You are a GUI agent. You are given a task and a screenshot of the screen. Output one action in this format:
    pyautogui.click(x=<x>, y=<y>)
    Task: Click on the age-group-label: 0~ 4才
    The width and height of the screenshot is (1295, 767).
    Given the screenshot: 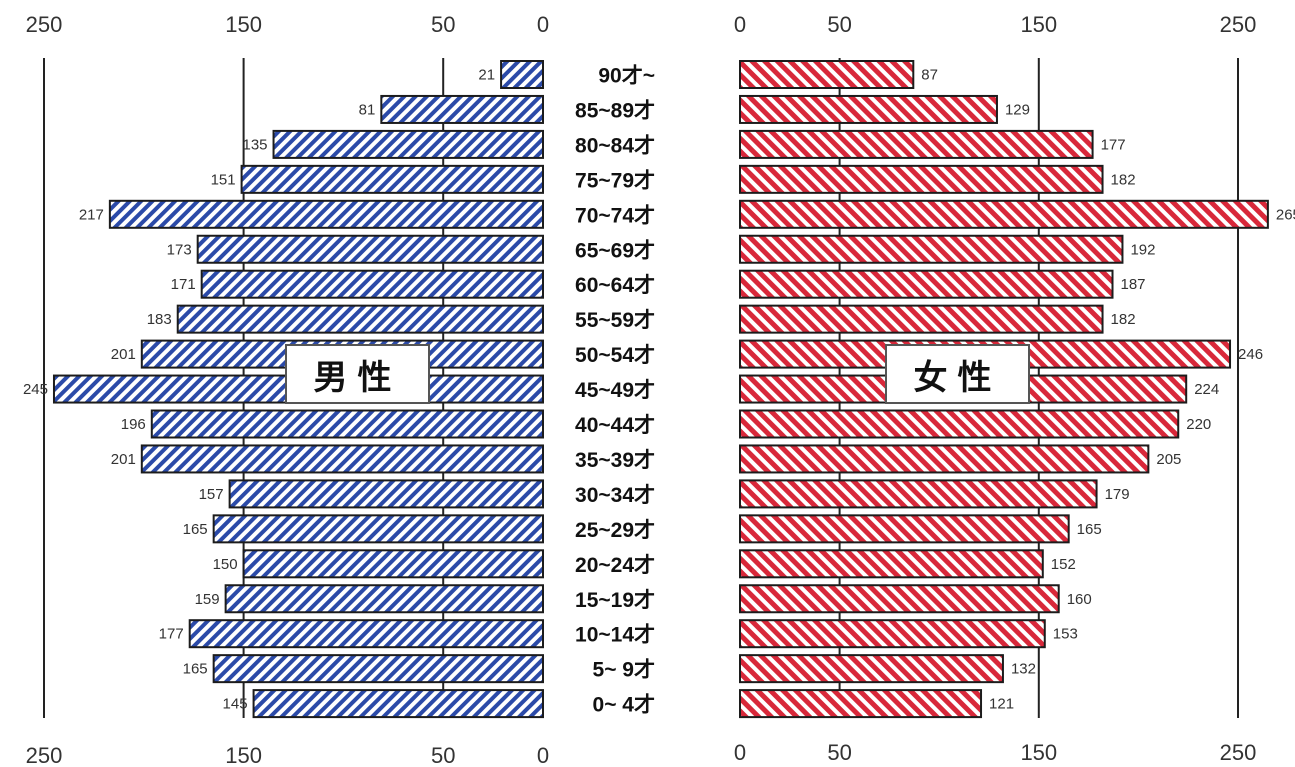 What is the action you would take?
    pyautogui.click(x=624, y=705)
    